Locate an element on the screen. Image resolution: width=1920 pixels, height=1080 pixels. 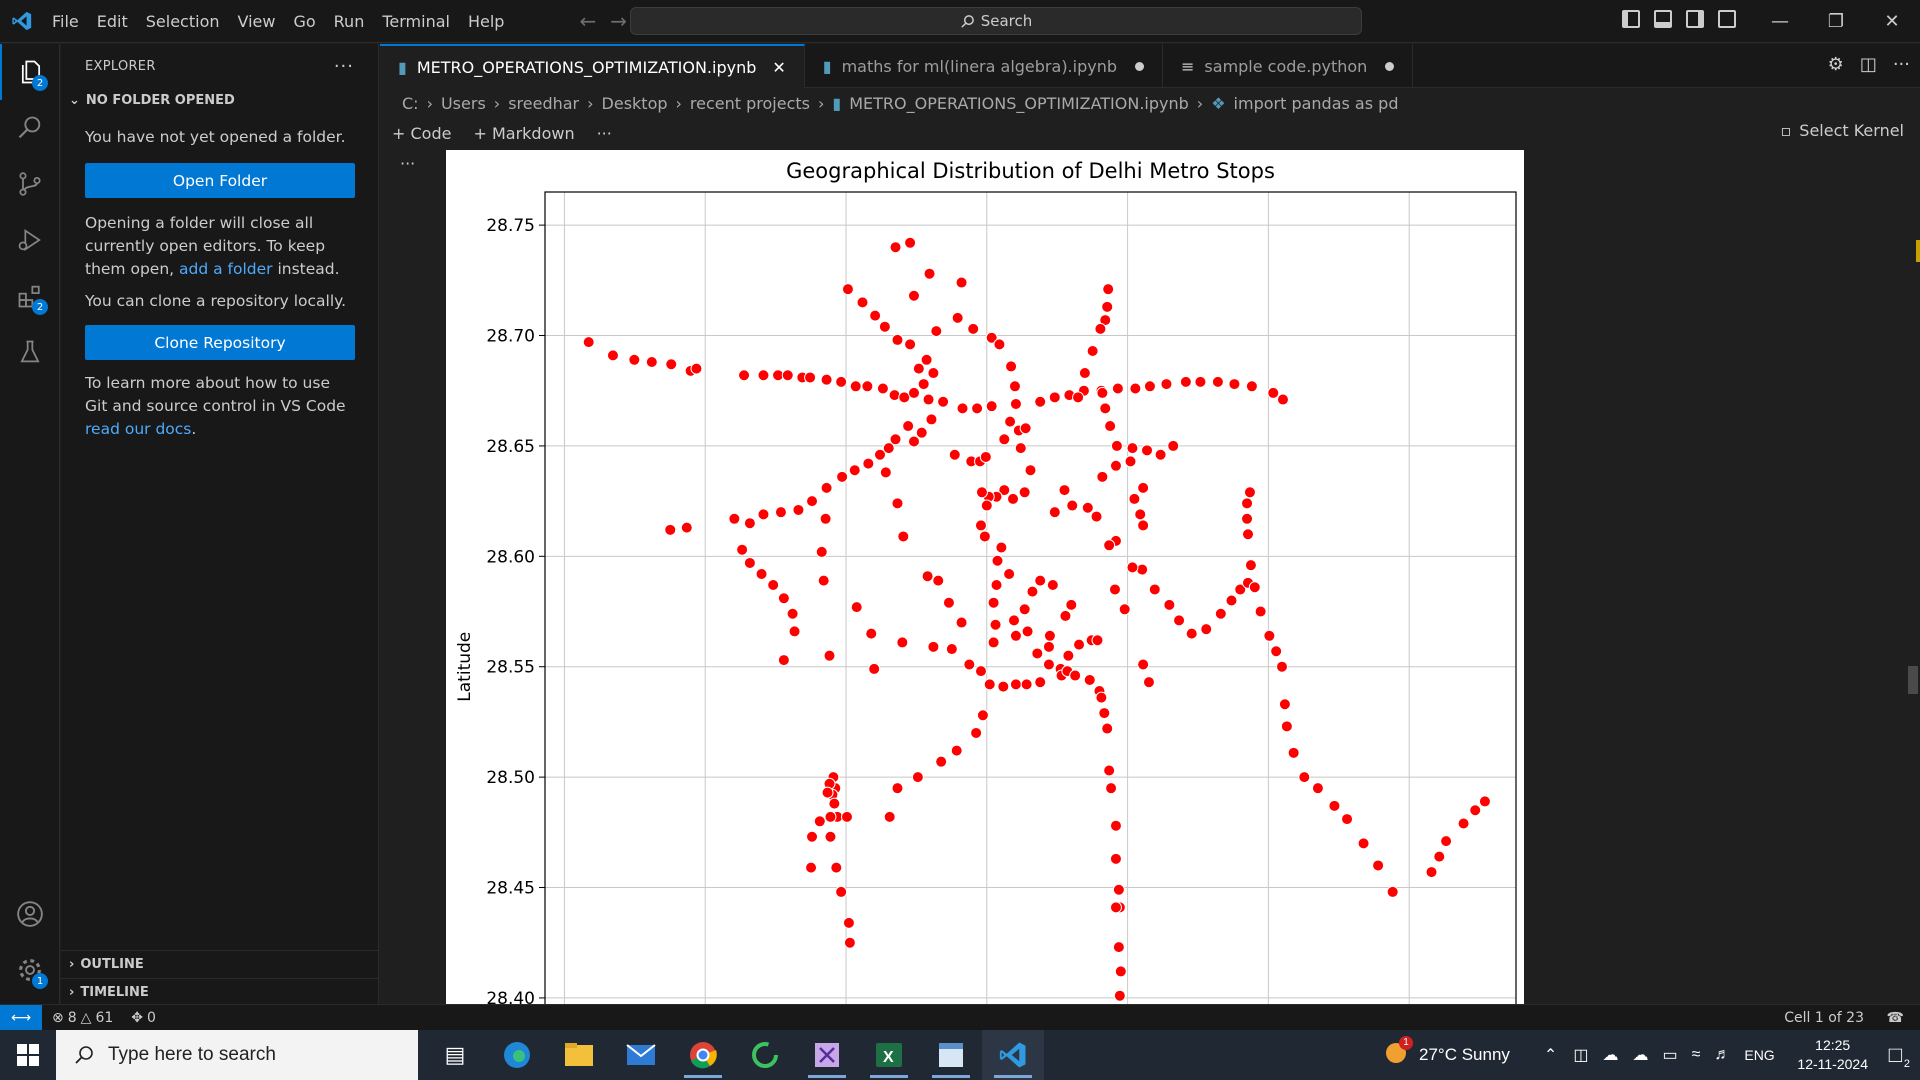
command-center-search: Search is located at coordinates (996, 21).